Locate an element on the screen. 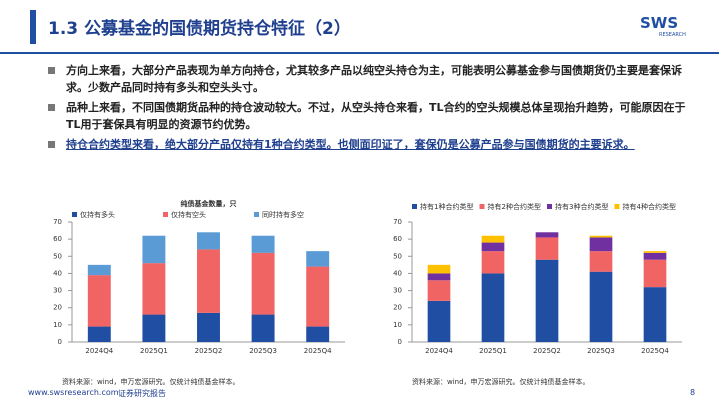 The height and width of the screenshot is (405, 719). legend-label: 持有1种合约类型 is located at coordinates (446, 206).